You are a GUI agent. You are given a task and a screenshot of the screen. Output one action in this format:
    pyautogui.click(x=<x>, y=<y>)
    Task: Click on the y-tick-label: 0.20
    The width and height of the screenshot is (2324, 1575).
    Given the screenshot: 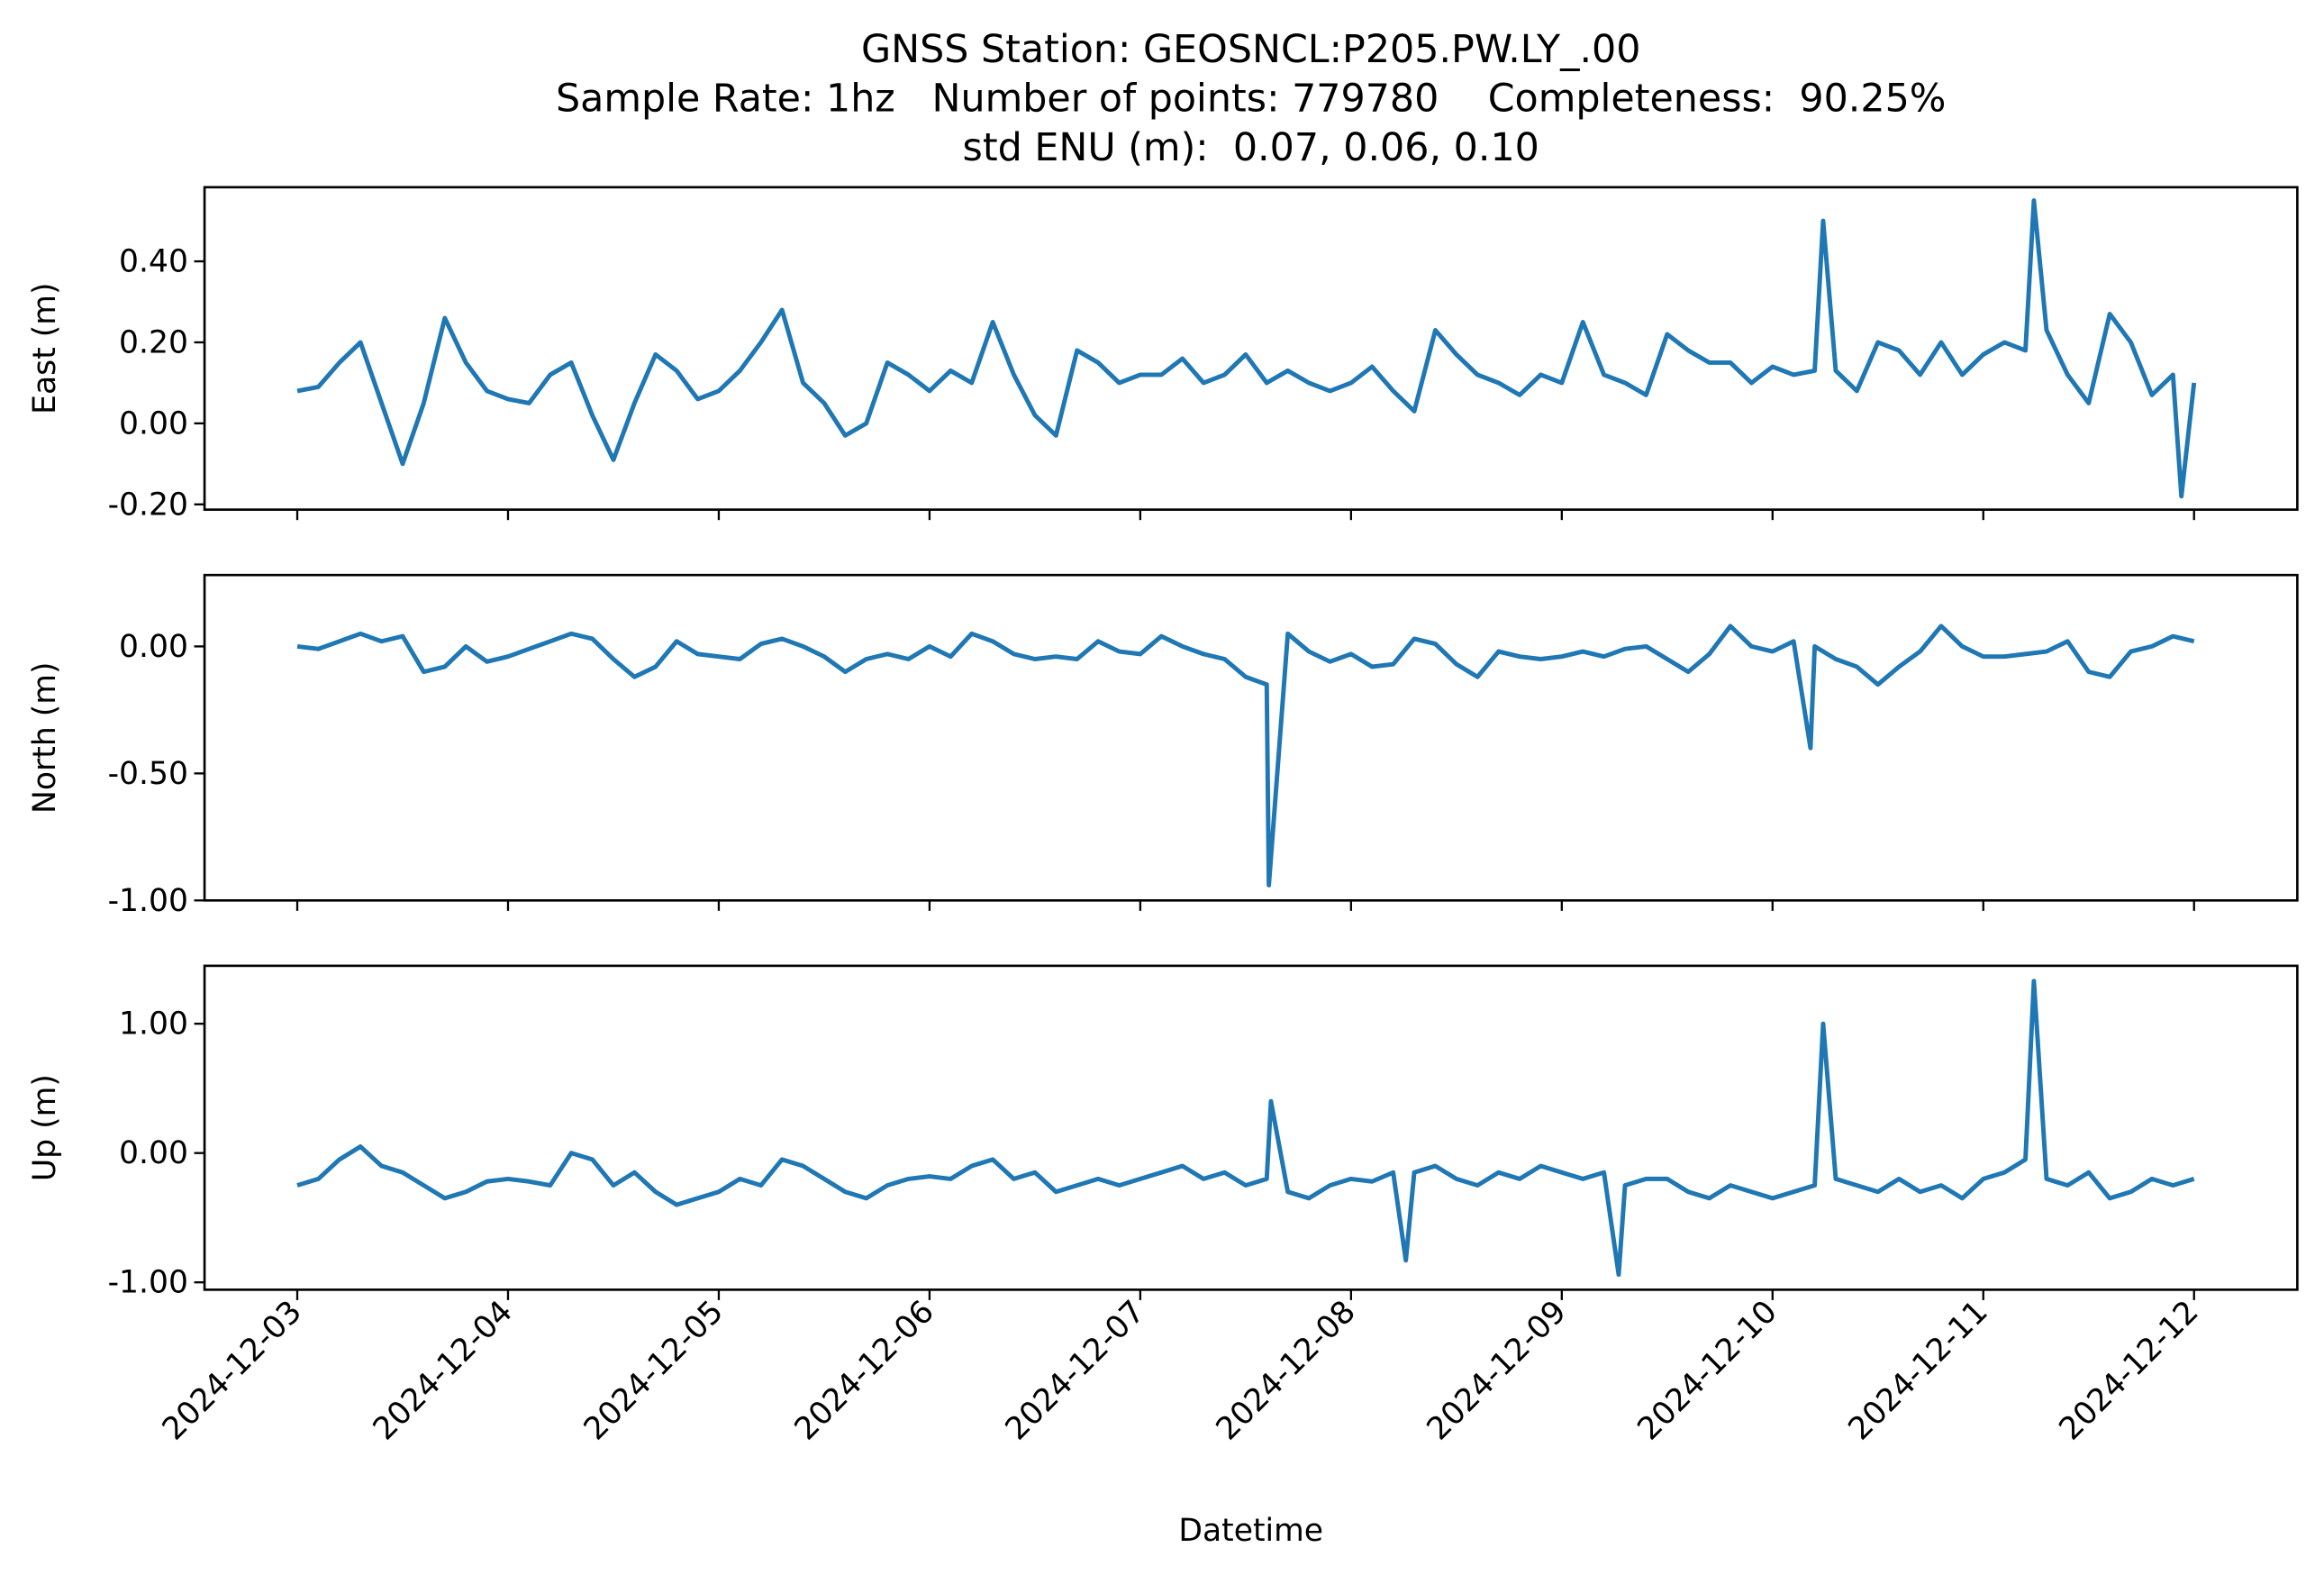 What is the action you would take?
    pyautogui.click(x=154, y=342)
    